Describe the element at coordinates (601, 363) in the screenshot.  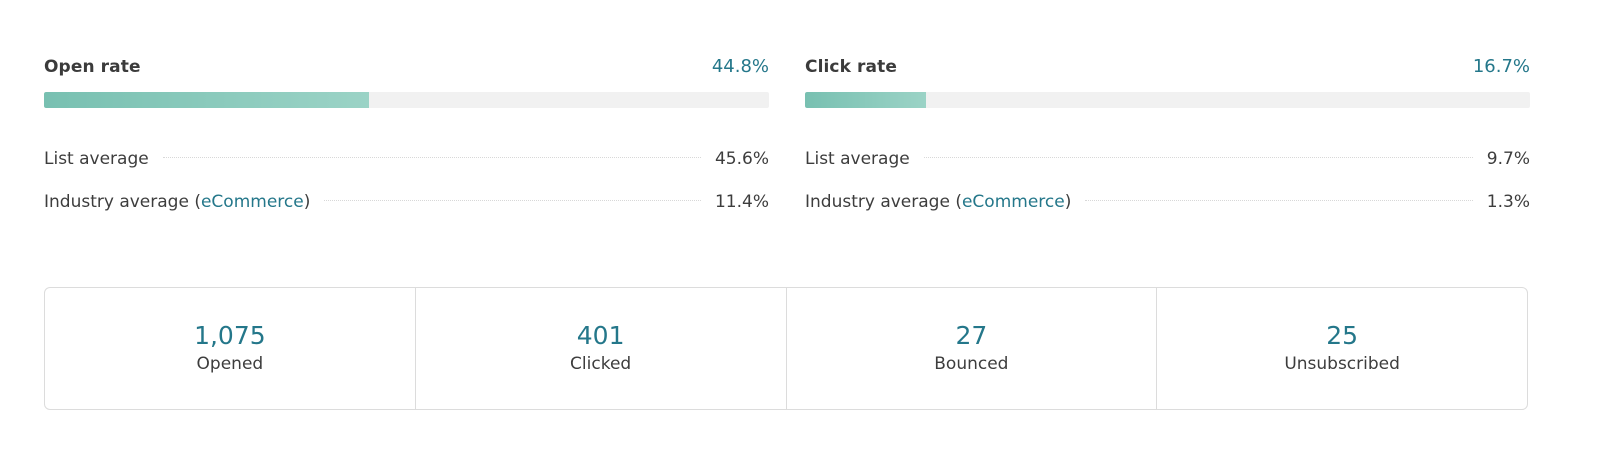
I see `stat-label: Clicked` at that location.